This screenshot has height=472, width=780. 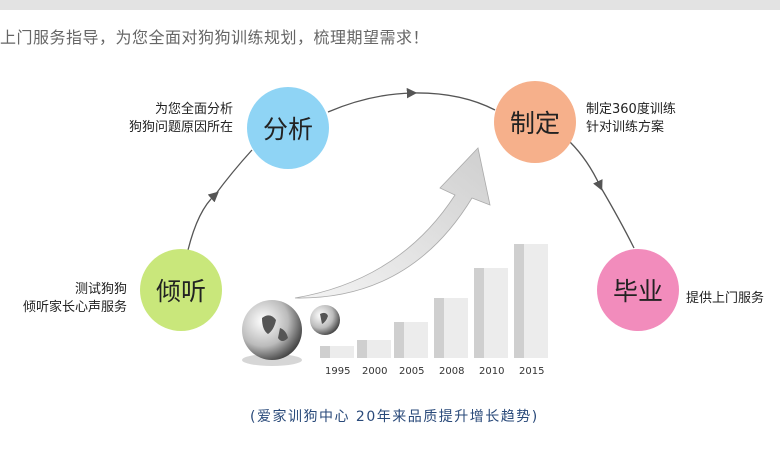 What do you see at coordinates (100, 289) in the screenshot?
I see `desc-line: 测试狗狗` at bounding box center [100, 289].